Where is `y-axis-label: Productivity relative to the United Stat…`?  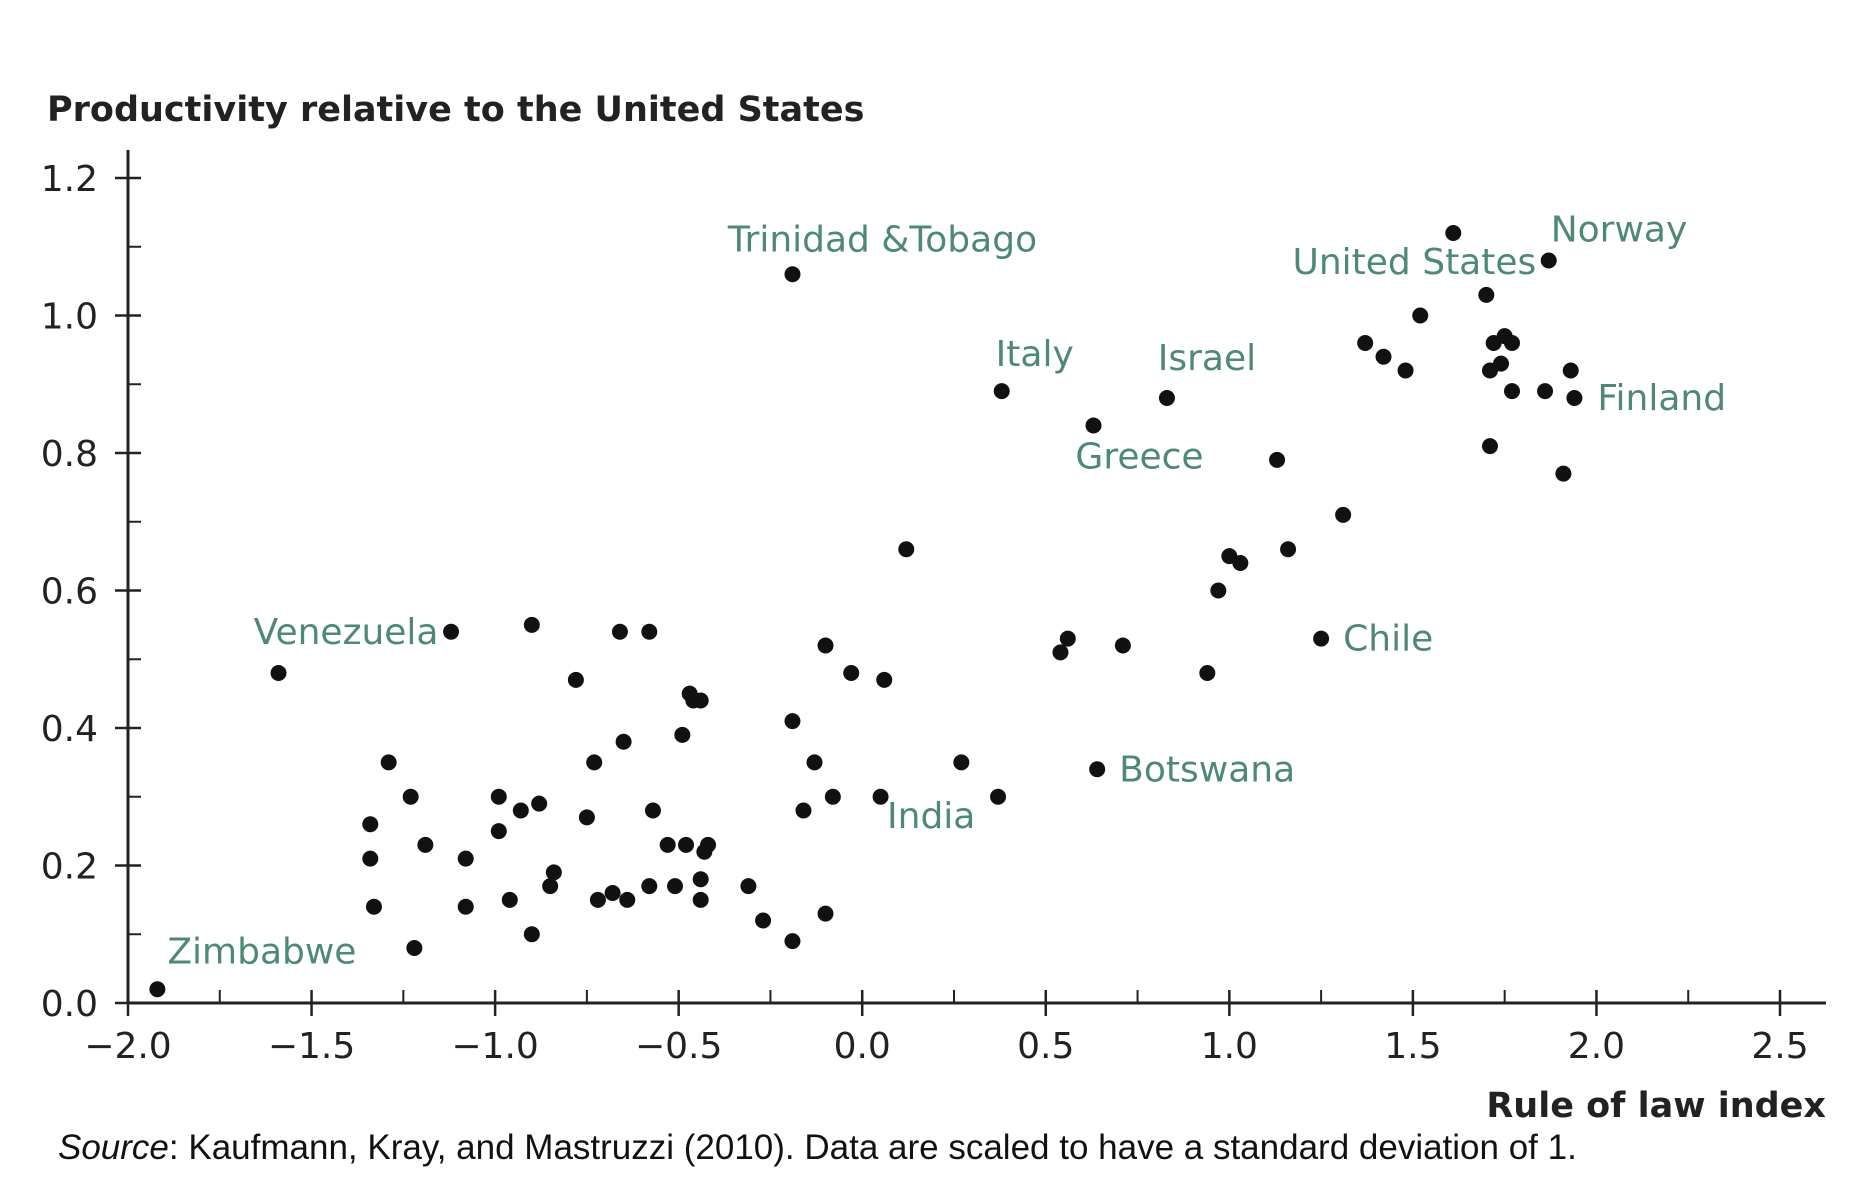
y-axis-label: Productivity relative to the United Stat… is located at coordinates (455, 110).